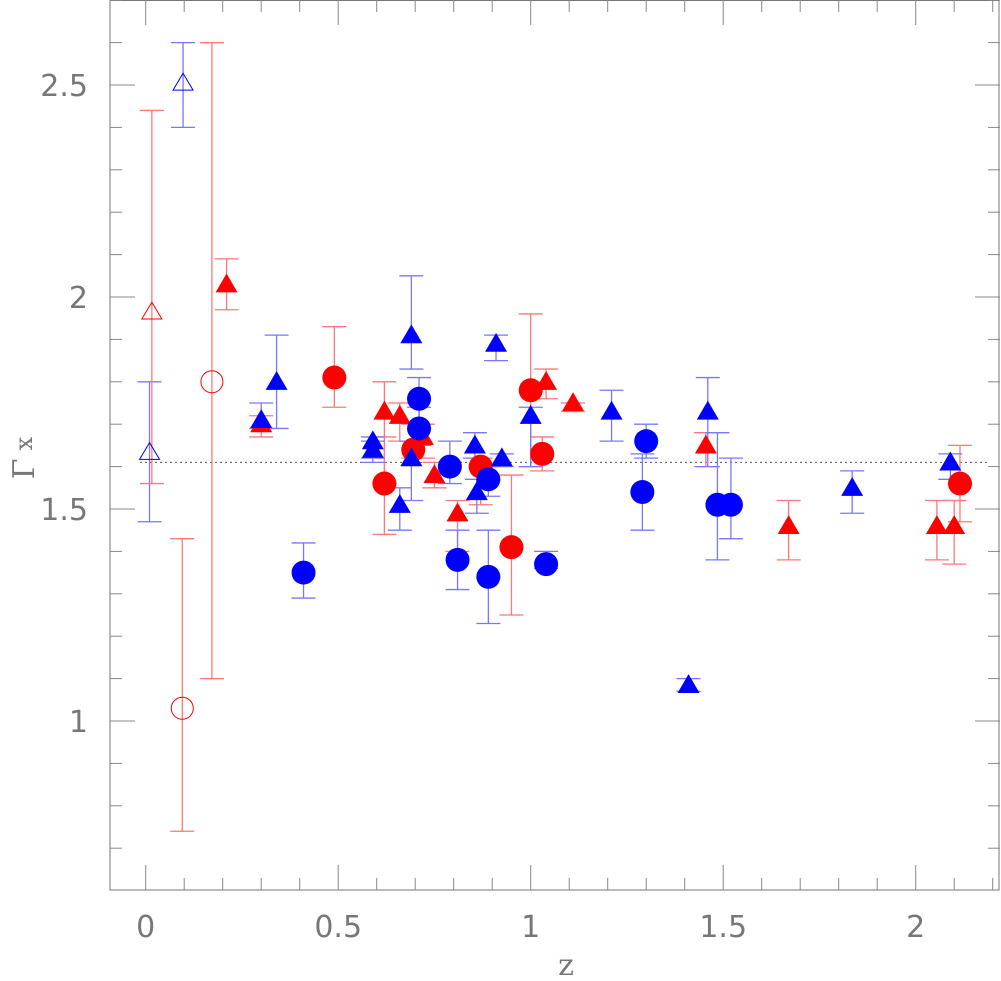  I want to click on x-tick-label: 1, so click(530, 927).